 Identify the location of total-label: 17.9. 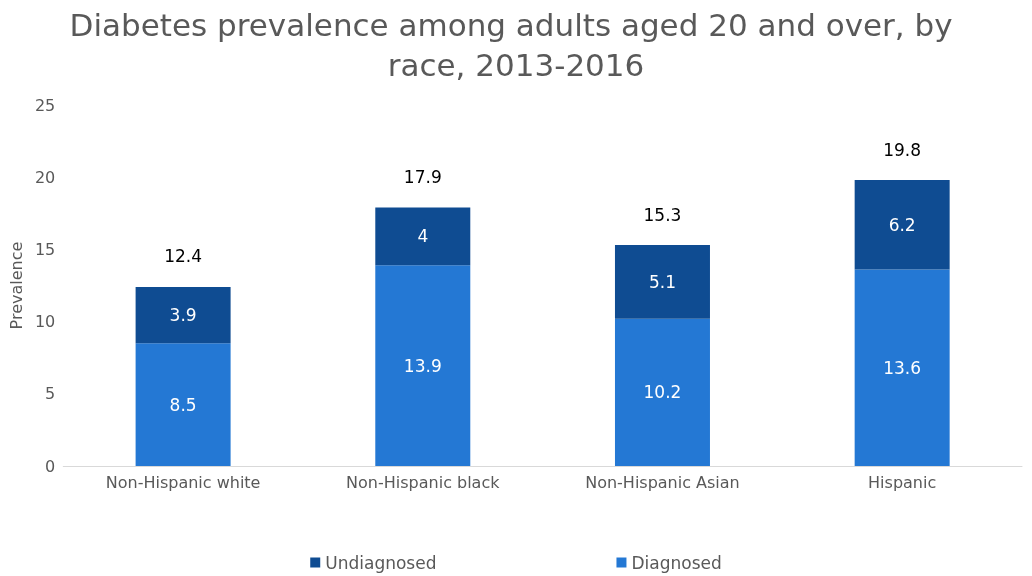
(422, 177).